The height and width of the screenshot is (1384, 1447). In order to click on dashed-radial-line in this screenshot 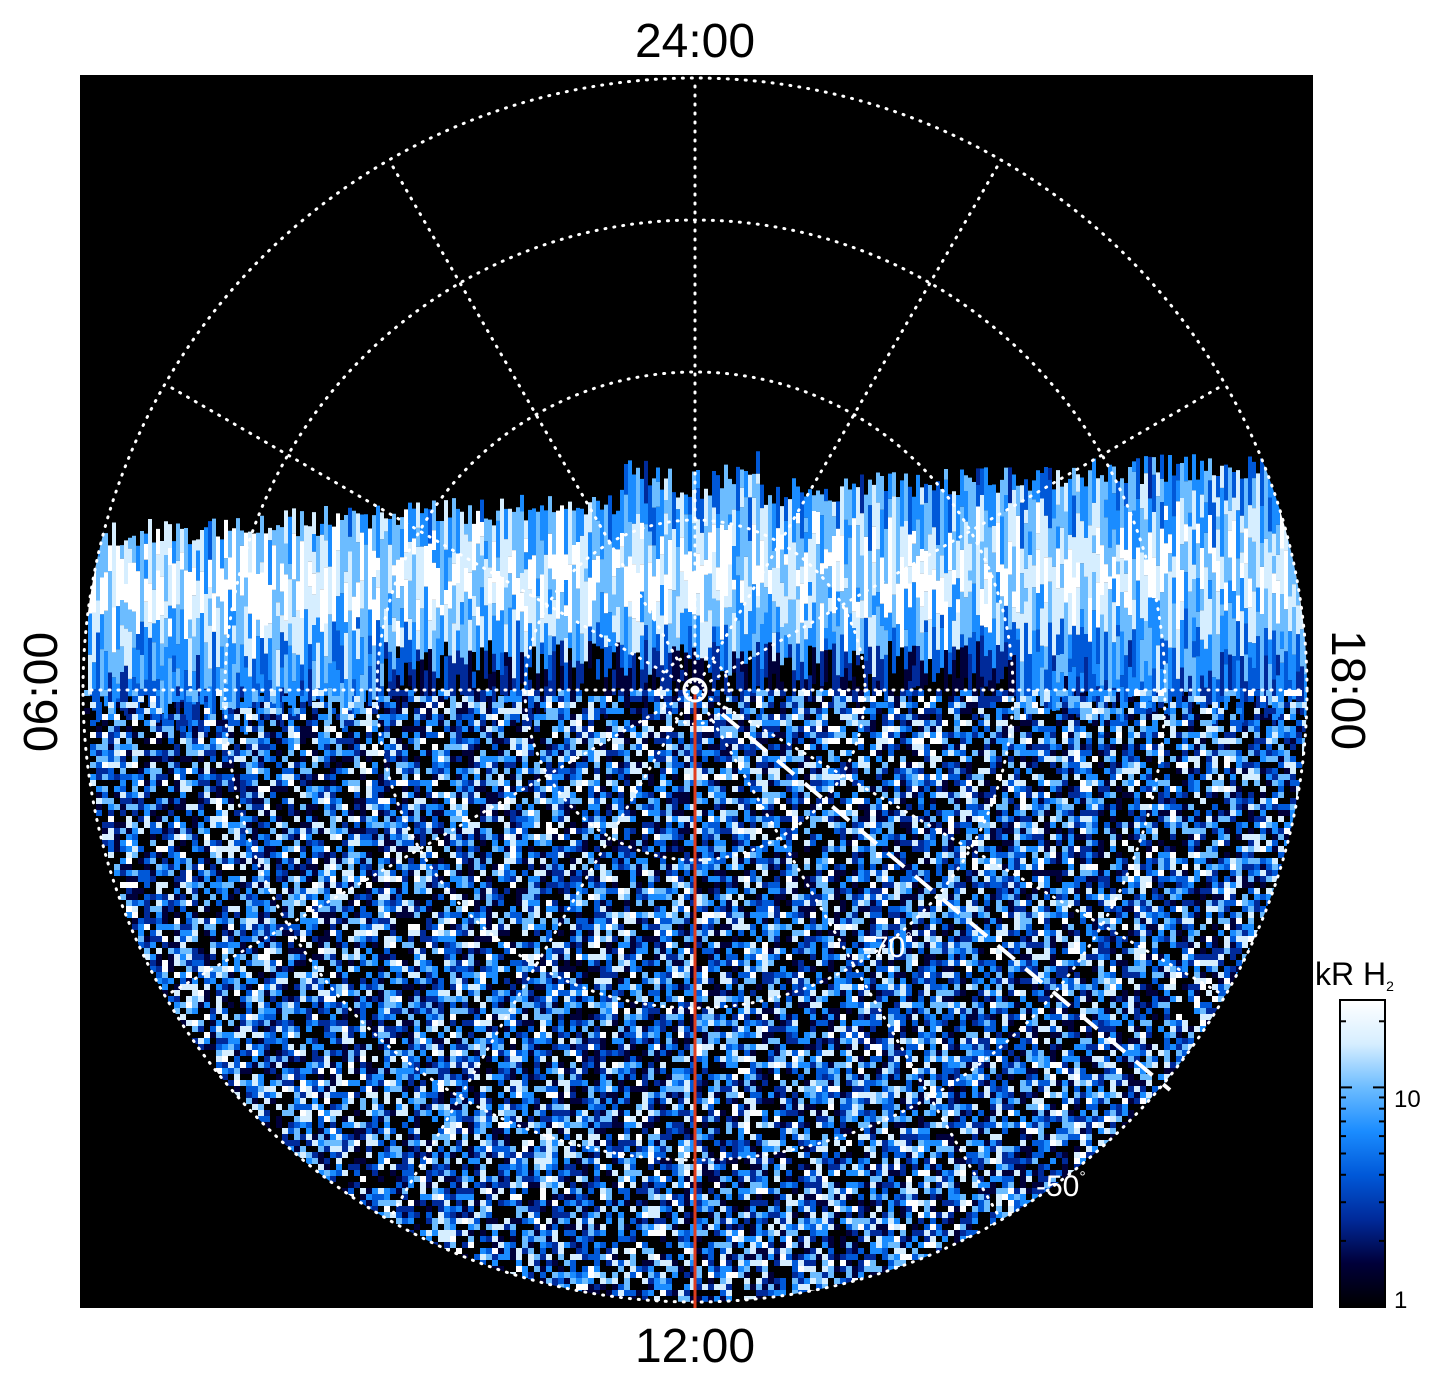, I will do `click(946, 902)`.